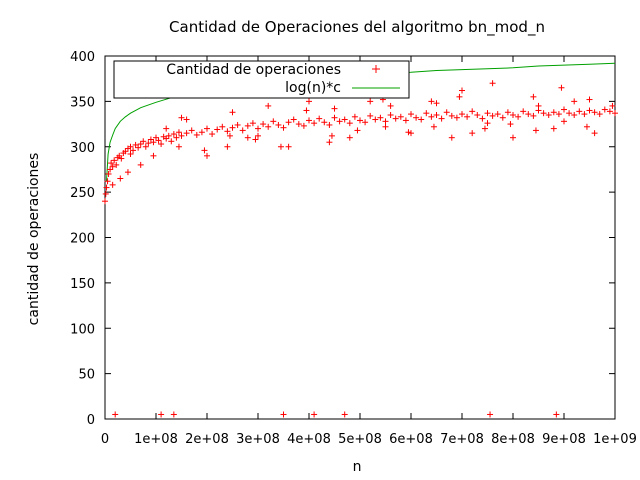 The image size is (640, 480). Describe the element at coordinates (105, 439) in the screenshot. I see `x-tick-label: 0` at that location.